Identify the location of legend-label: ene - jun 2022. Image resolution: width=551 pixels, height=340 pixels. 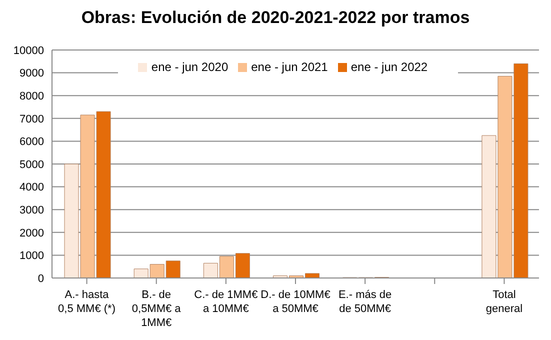
(389, 67).